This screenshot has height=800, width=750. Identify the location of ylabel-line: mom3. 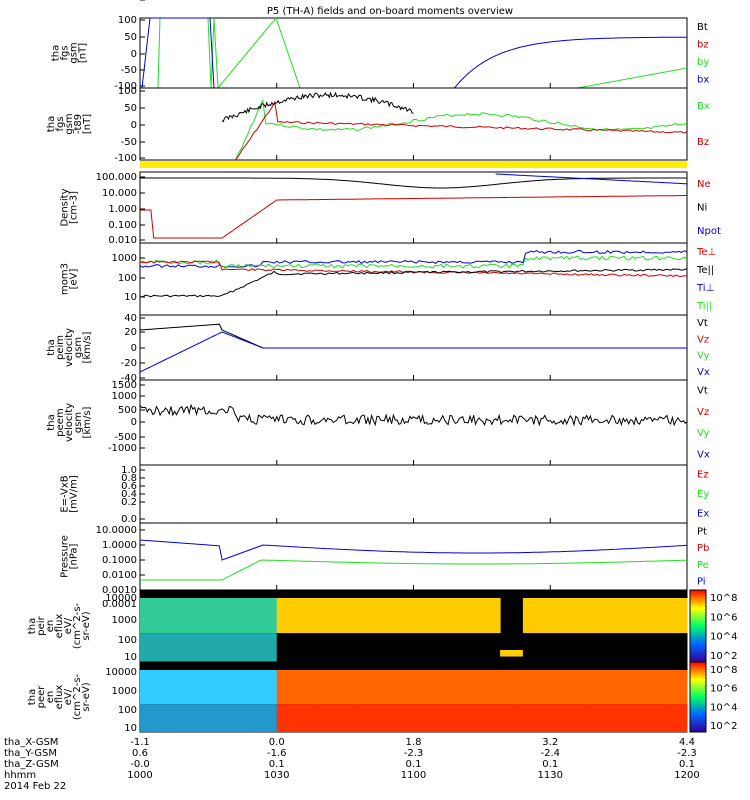
(65, 279).